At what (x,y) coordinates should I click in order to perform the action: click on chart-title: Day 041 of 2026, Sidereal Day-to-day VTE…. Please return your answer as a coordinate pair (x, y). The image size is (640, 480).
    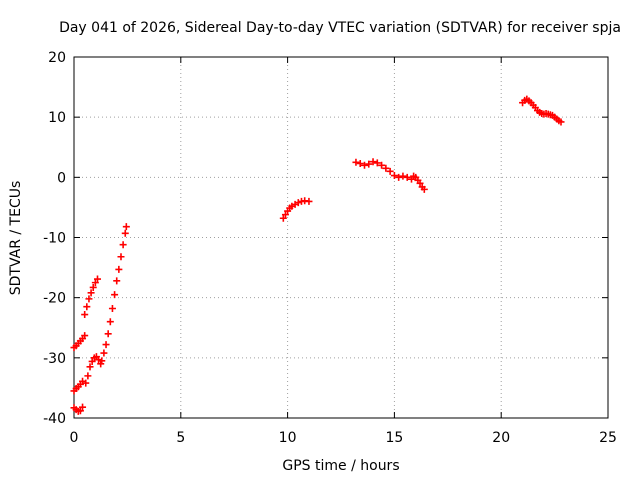
    Looking at the image, I should click on (340, 28).